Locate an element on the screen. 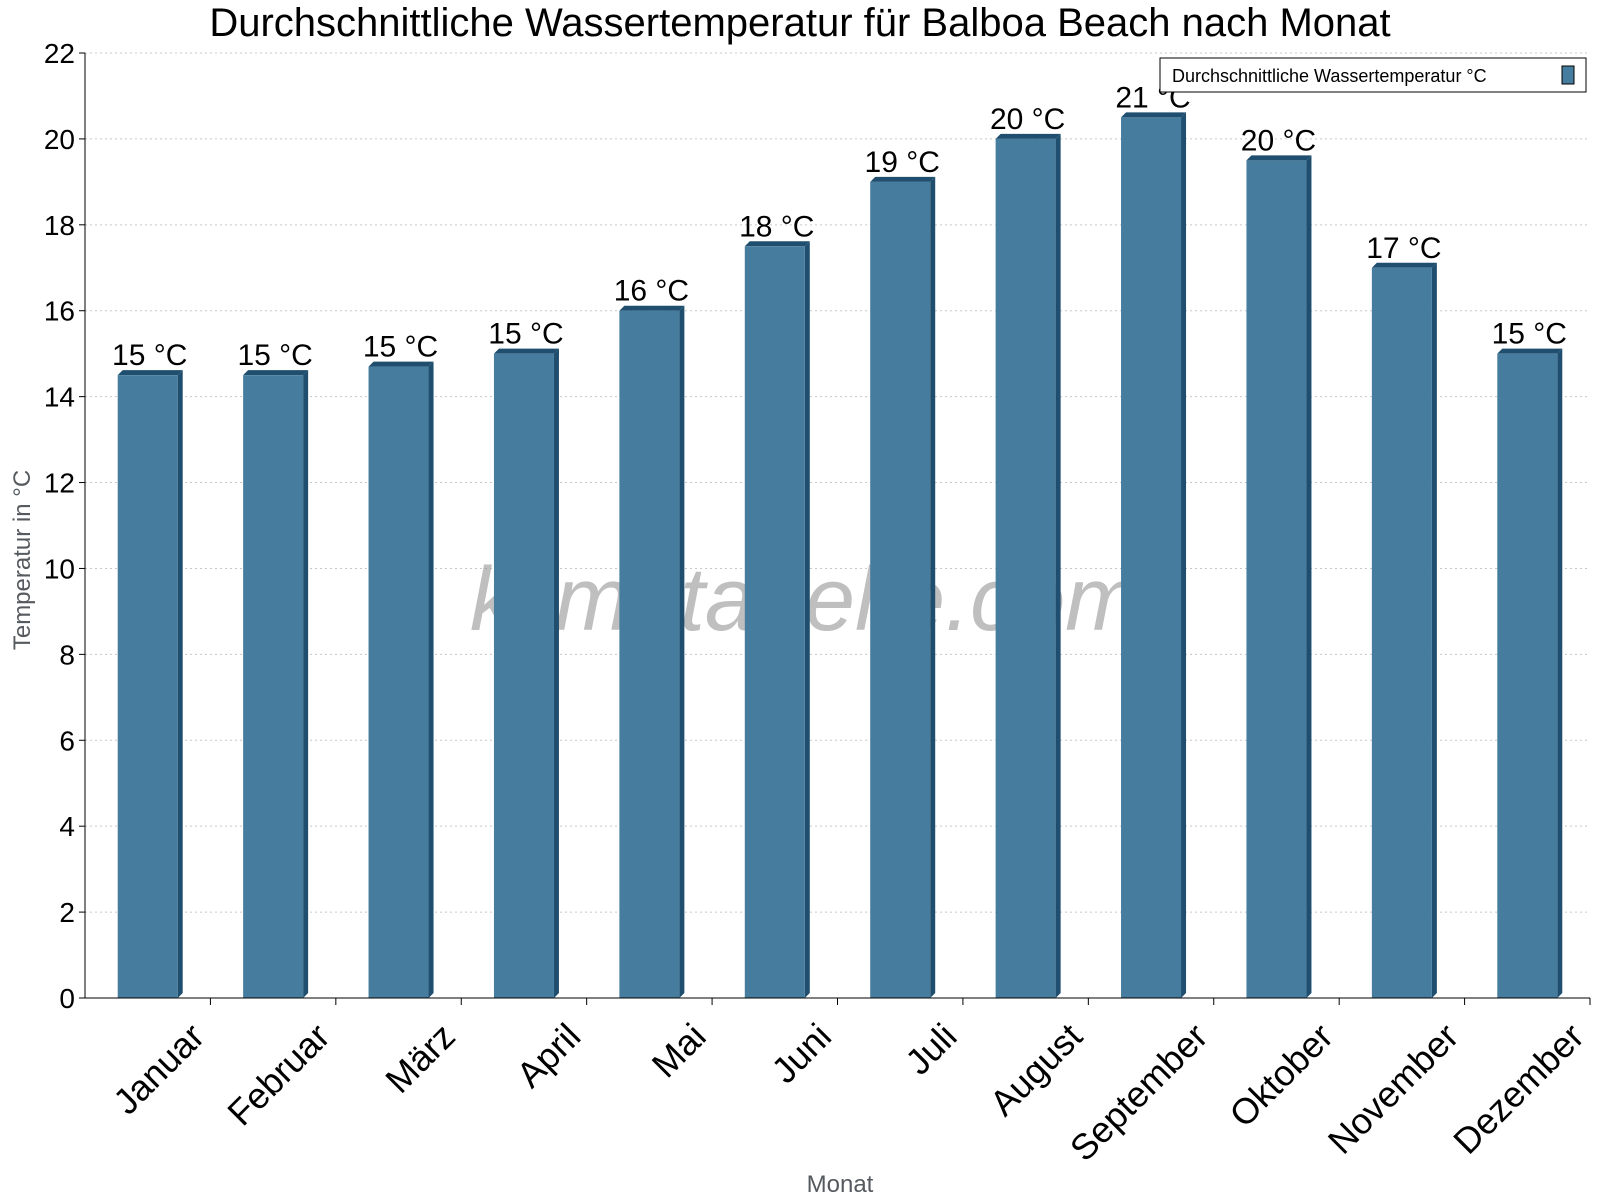 The width and height of the screenshot is (1600, 1200). legend: Durchschnittliche Wassertemperatur °C is located at coordinates (1373, 75).